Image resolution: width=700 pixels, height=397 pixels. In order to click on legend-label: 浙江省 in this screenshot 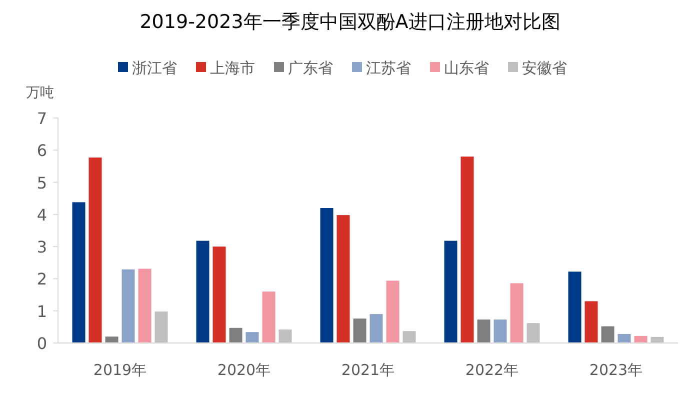, I will do `click(154, 68)`.